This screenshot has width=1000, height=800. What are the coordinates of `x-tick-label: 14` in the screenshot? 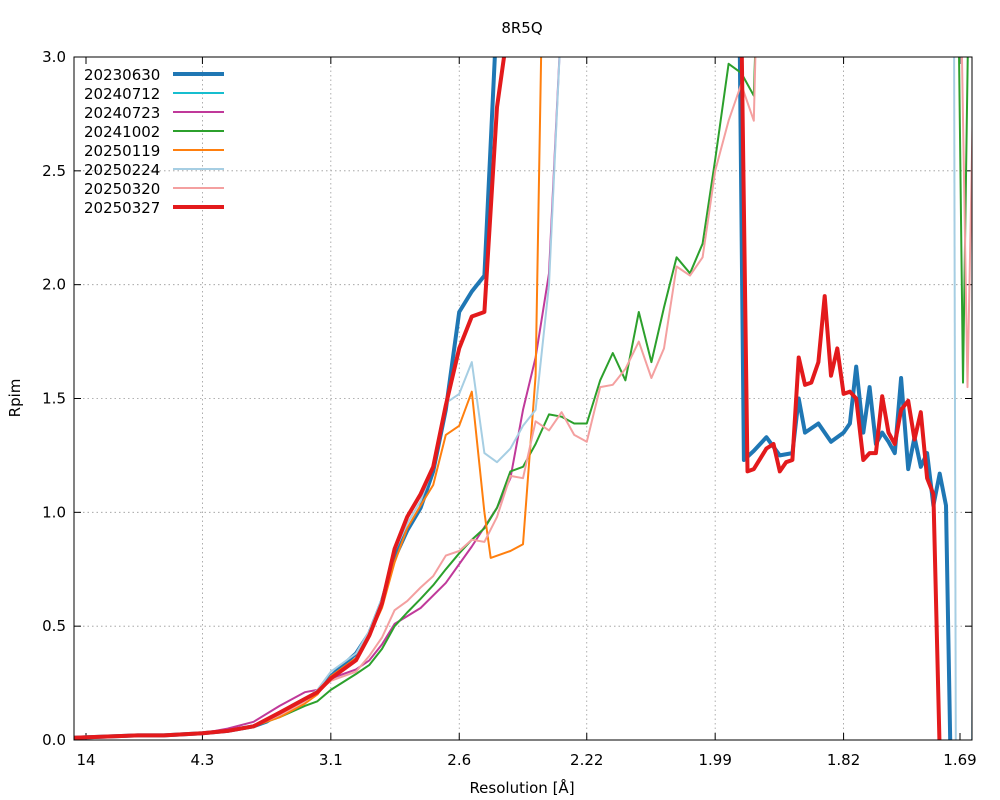 It's located at (85, 760).